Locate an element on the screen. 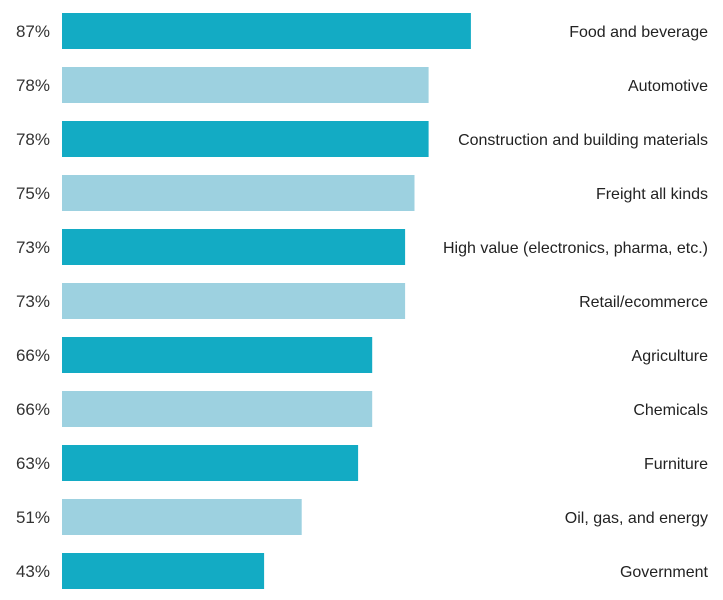  value-label: 75% is located at coordinates (33, 193).